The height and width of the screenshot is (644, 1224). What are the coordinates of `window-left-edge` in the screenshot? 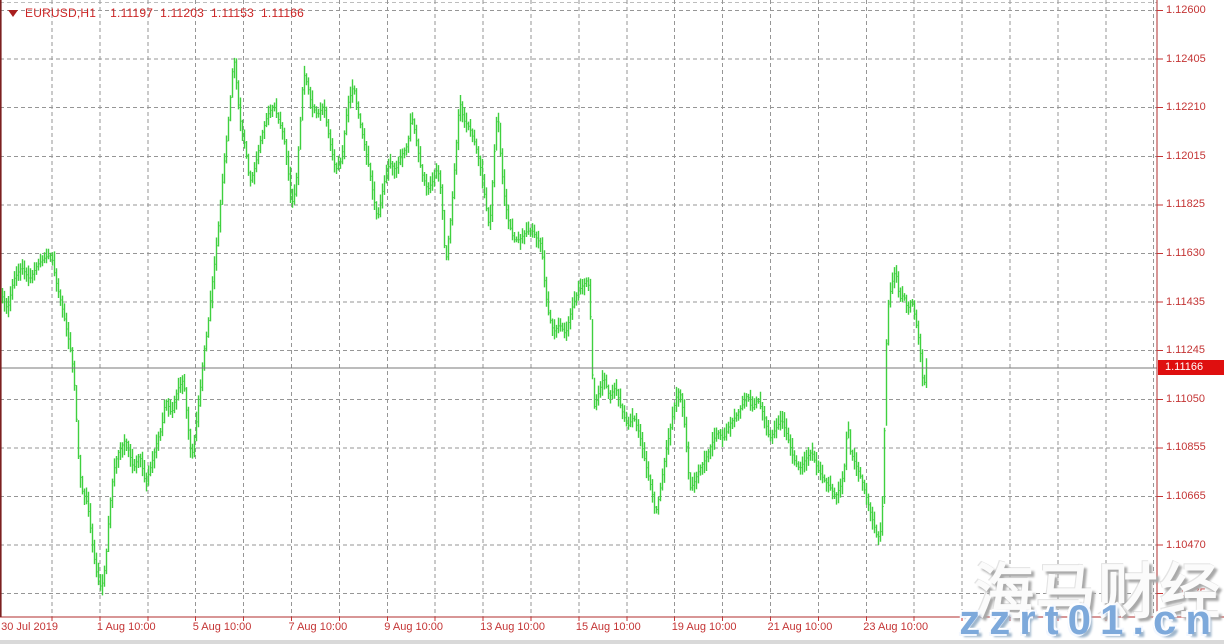 It's located at (1, 308).